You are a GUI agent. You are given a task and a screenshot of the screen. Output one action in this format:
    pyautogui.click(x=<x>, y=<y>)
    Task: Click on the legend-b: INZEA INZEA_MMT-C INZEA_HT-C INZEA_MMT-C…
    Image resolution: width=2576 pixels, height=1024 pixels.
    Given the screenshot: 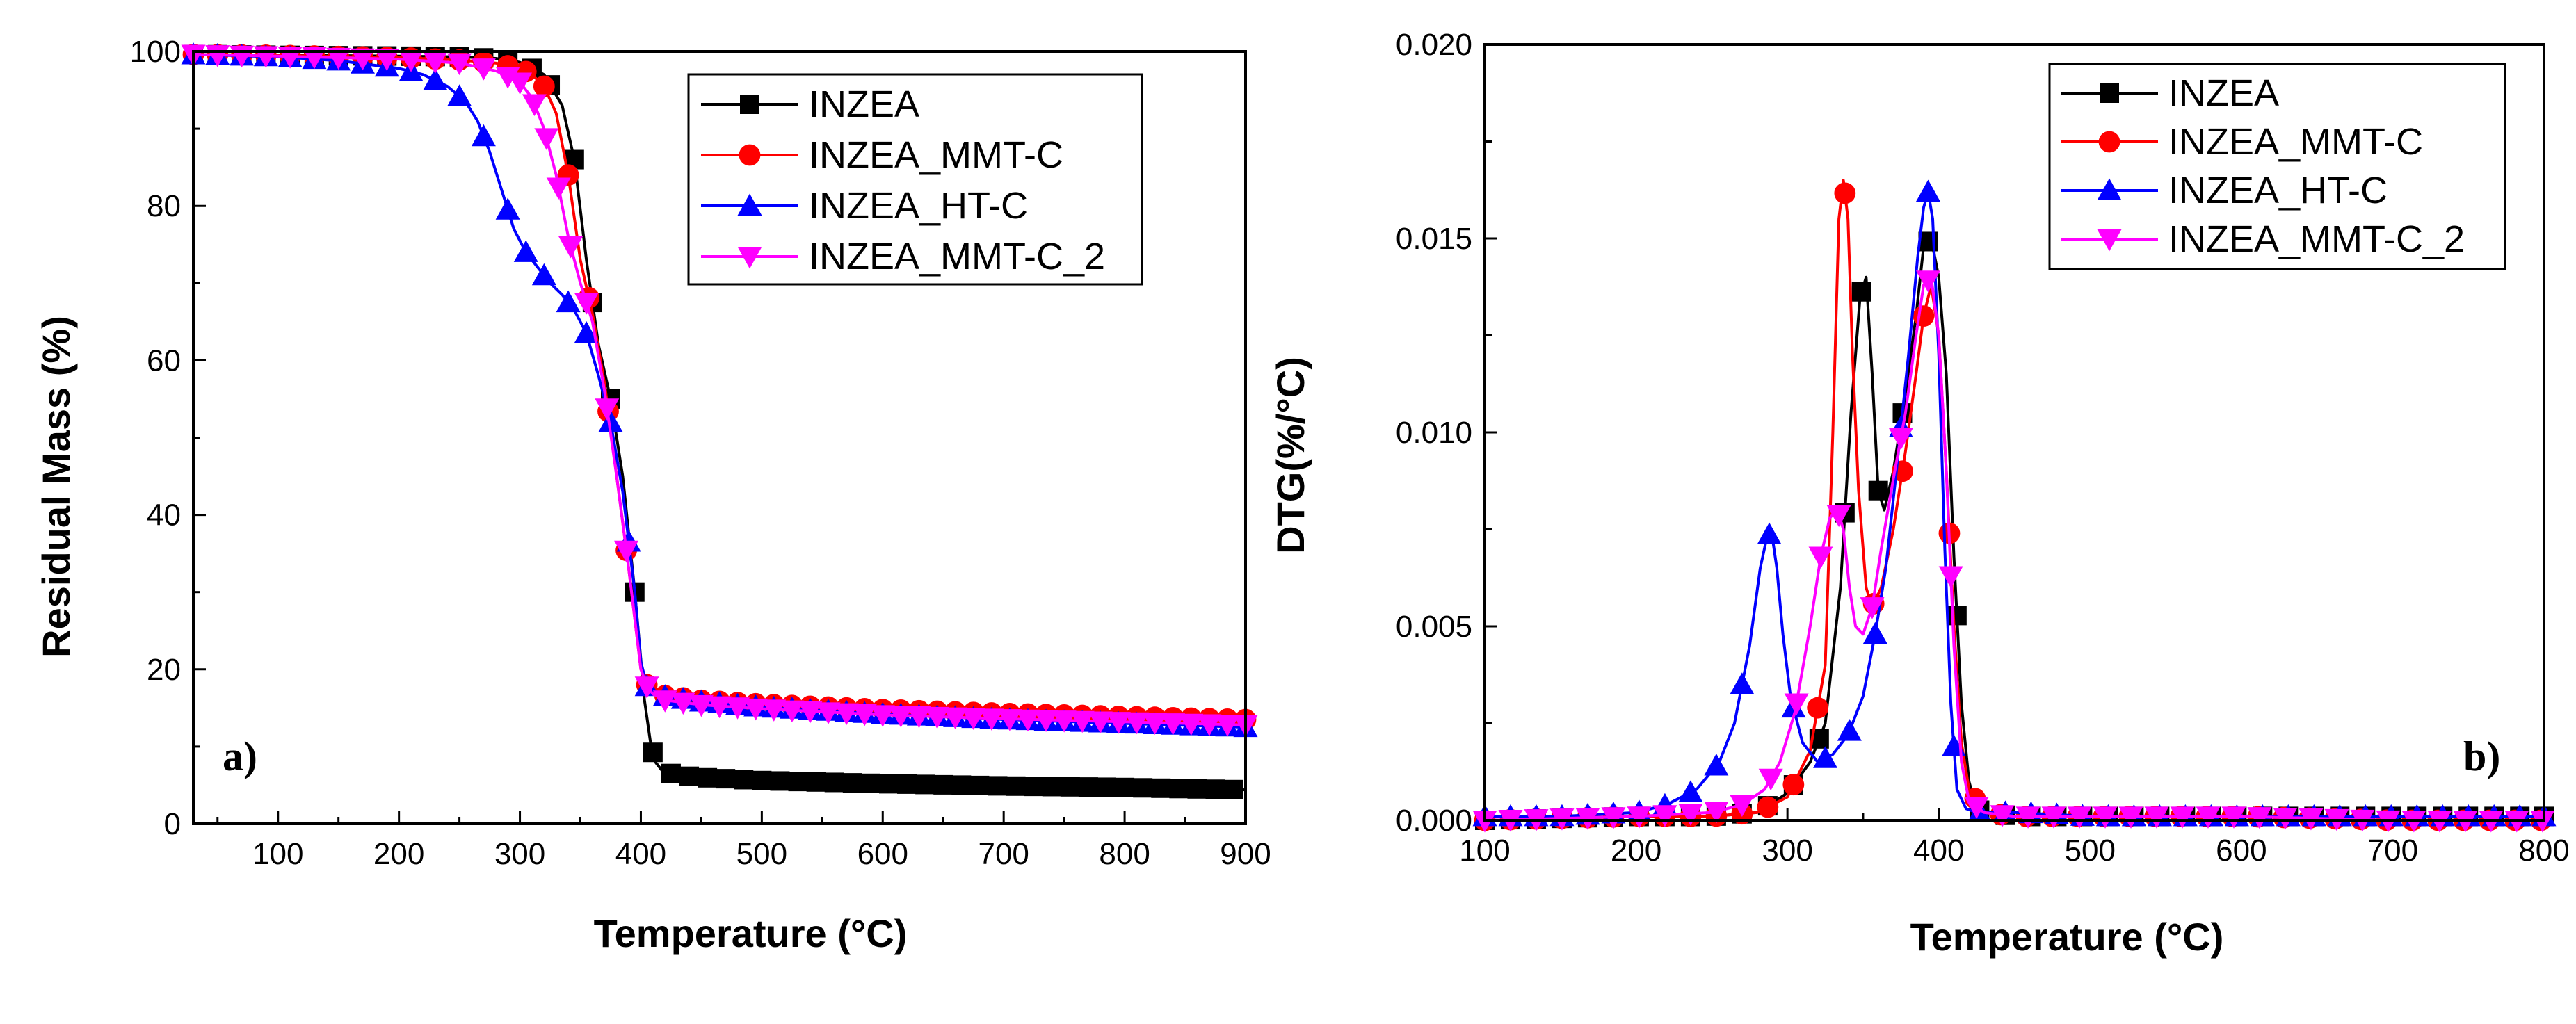 What is the action you would take?
    pyautogui.click(x=2277, y=166)
    